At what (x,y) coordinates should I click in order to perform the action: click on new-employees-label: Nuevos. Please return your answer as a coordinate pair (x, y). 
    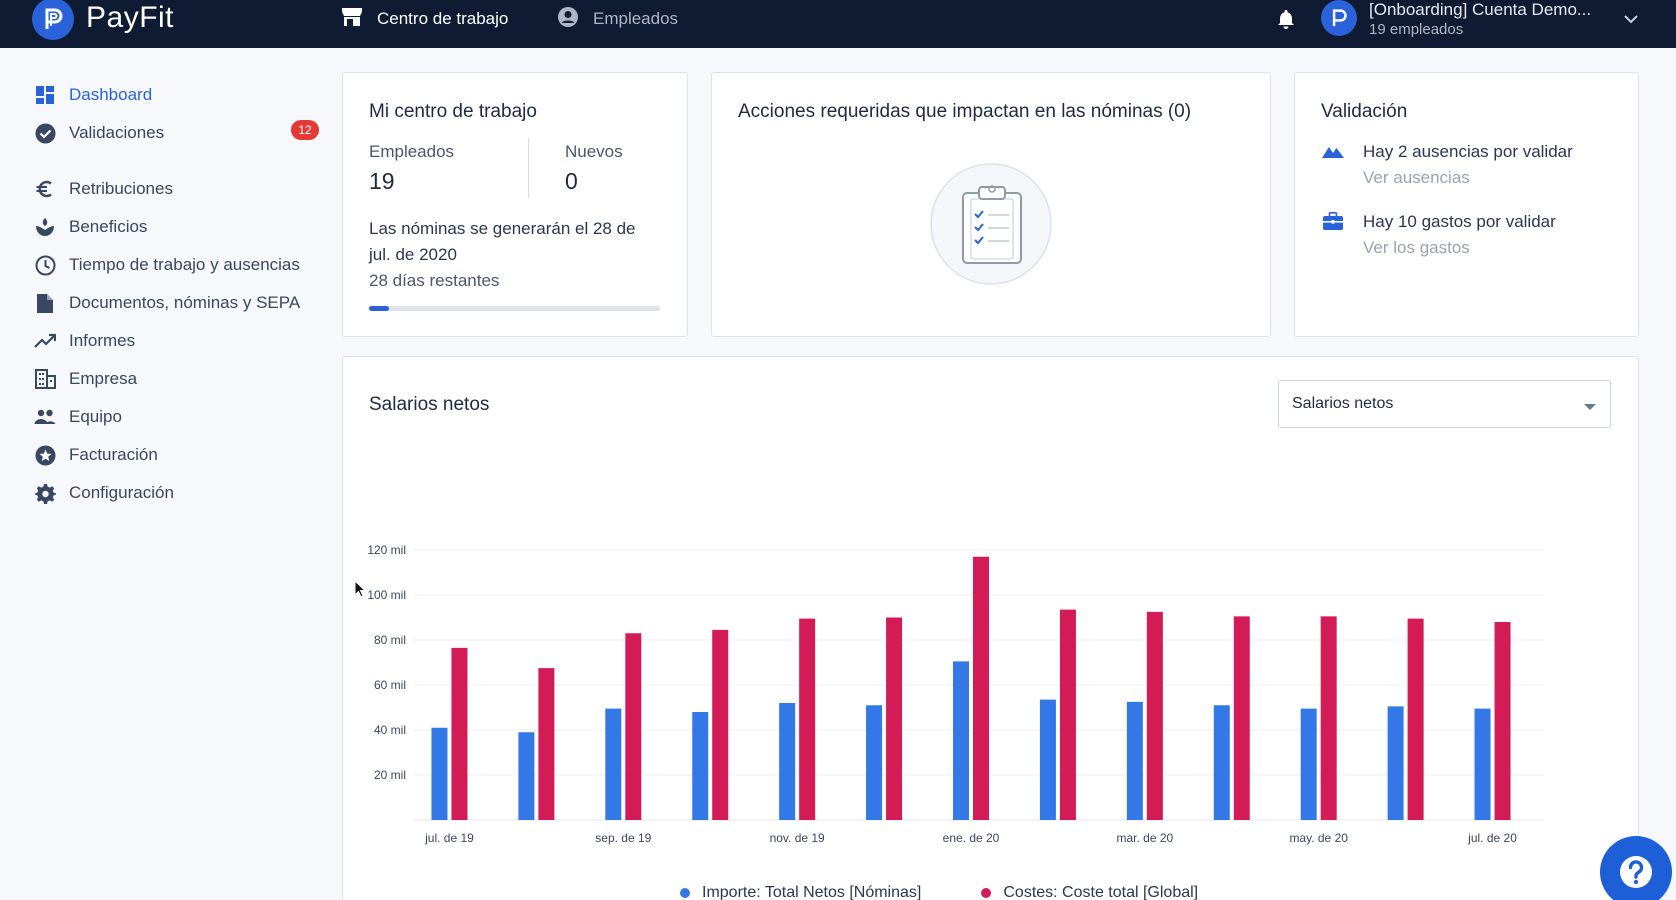
    Looking at the image, I should click on (594, 151).